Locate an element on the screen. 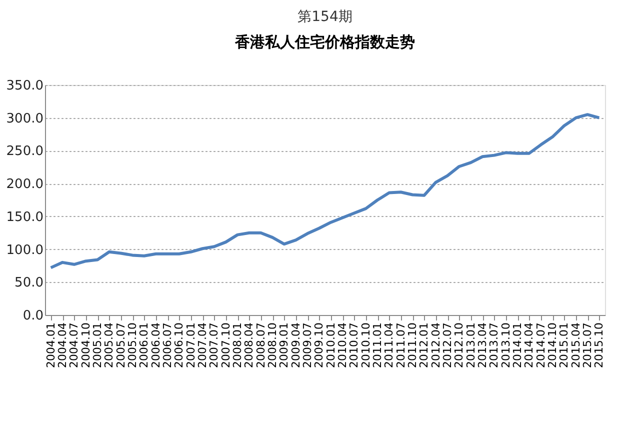 The width and height of the screenshot is (640, 424). y-tick-label: 200.0 is located at coordinates (25, 184).